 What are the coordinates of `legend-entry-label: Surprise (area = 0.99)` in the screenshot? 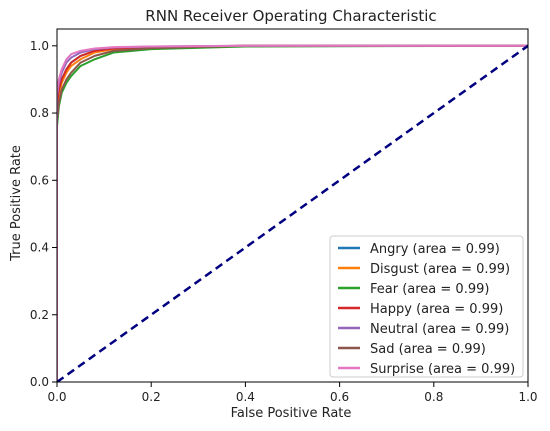 It's located at (442, 369).